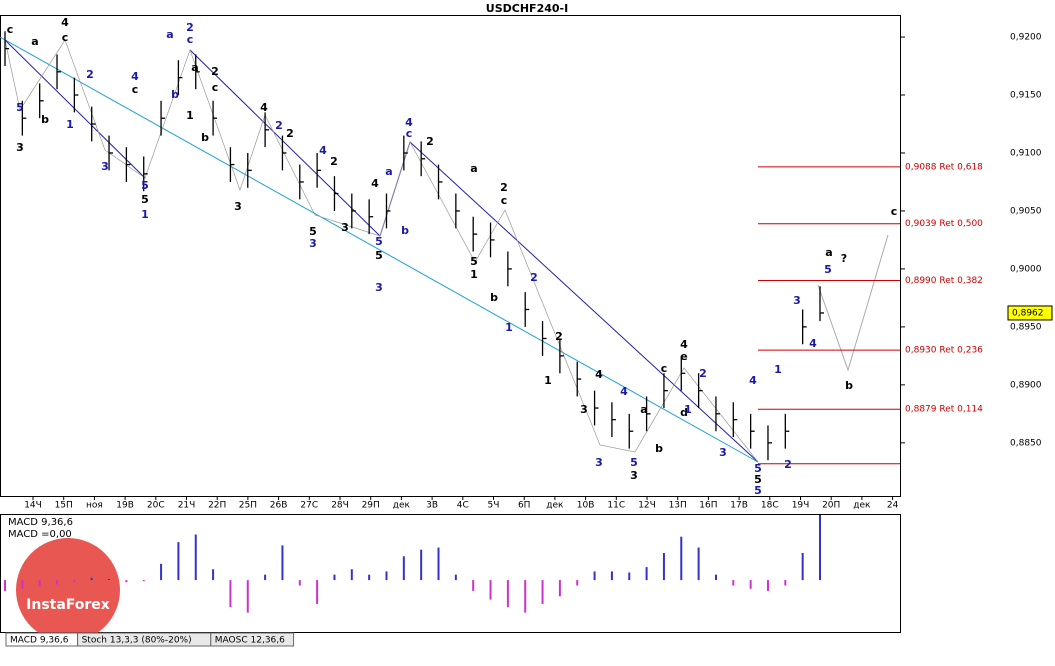  What do you see at coordinates (94, 506) in the screenshot?
I see `x-tick-label: ноя` at bounding box center [94, 506].